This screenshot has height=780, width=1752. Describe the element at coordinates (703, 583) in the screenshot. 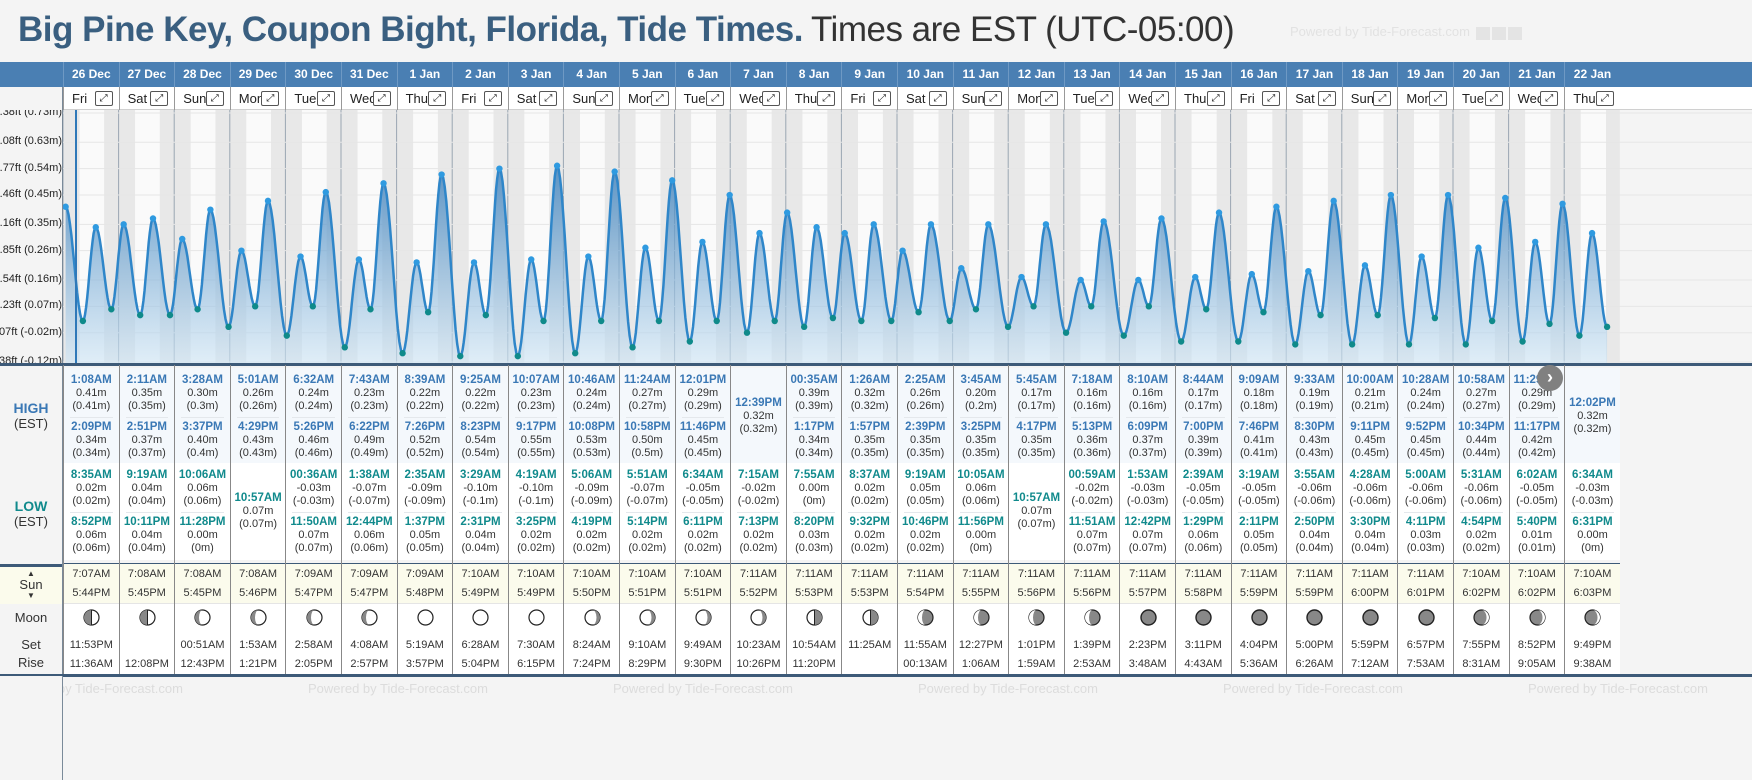

I see `sun-times-cell: 7:10AM 5:51PM` at that location.